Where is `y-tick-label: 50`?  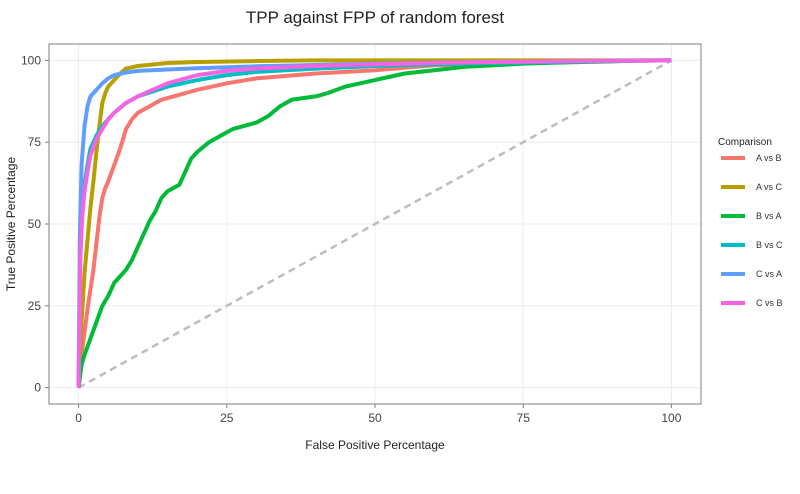 y-tick-label: 50 is located at coordinates (35, 224).